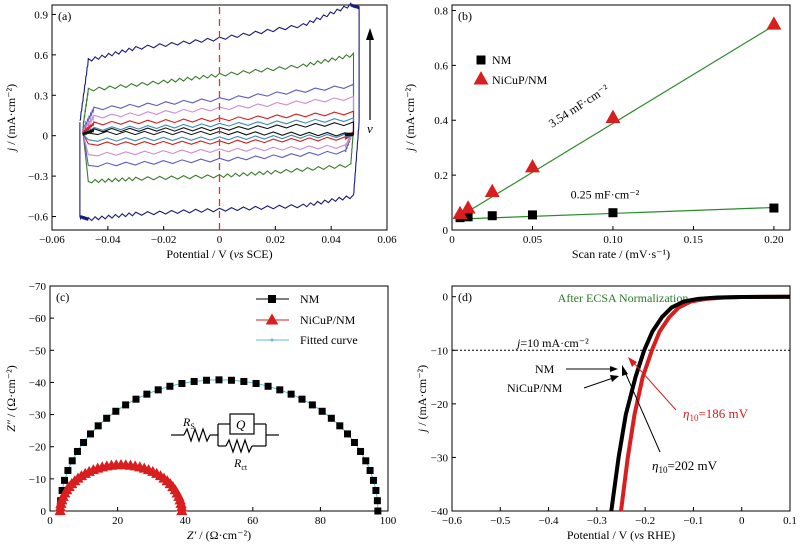 The width and height of the screenshot is (800, 549). I want to click on legend-label-nicup: NiCuP/NM, so click(520, 80).